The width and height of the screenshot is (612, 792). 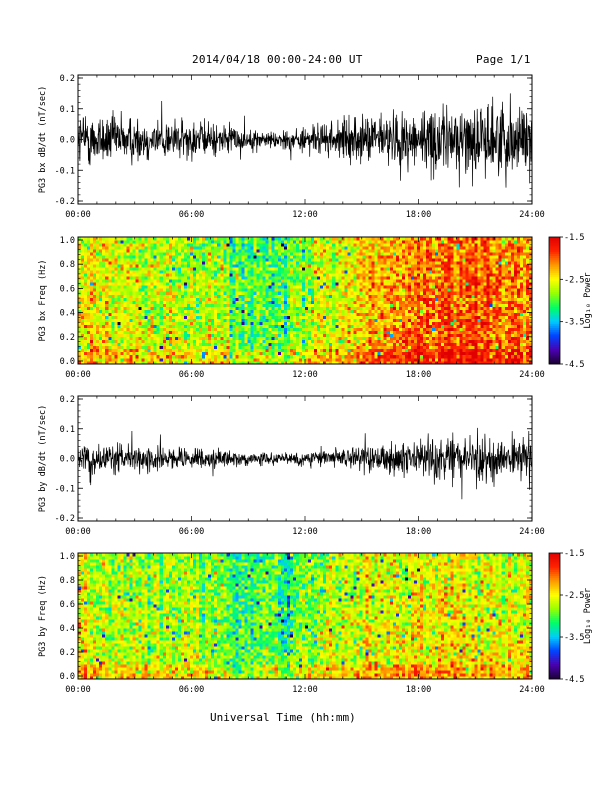 What do you see at coordinates (43, 458) in the screenshot?
I see `y-axis-title: PG3 by dB/dt (nT/sec)` at bounding box center [43, 458].